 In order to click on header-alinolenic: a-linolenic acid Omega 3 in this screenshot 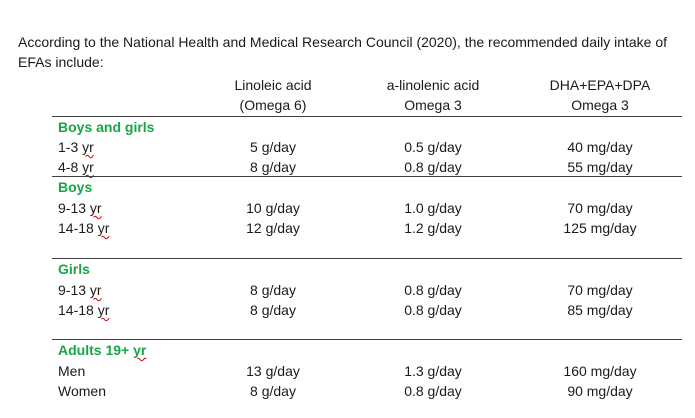, I will do `click(433, 95)`.